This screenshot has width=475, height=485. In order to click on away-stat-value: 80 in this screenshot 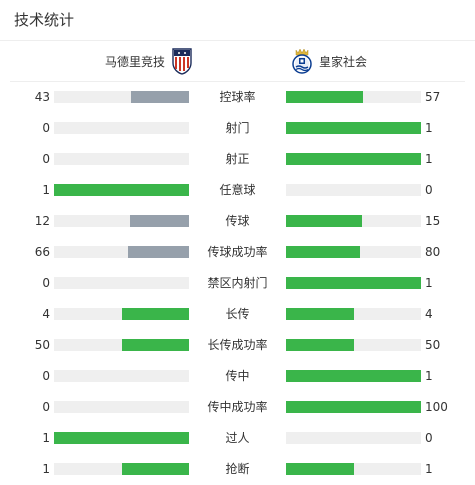, I will do `click(433, 252)`.